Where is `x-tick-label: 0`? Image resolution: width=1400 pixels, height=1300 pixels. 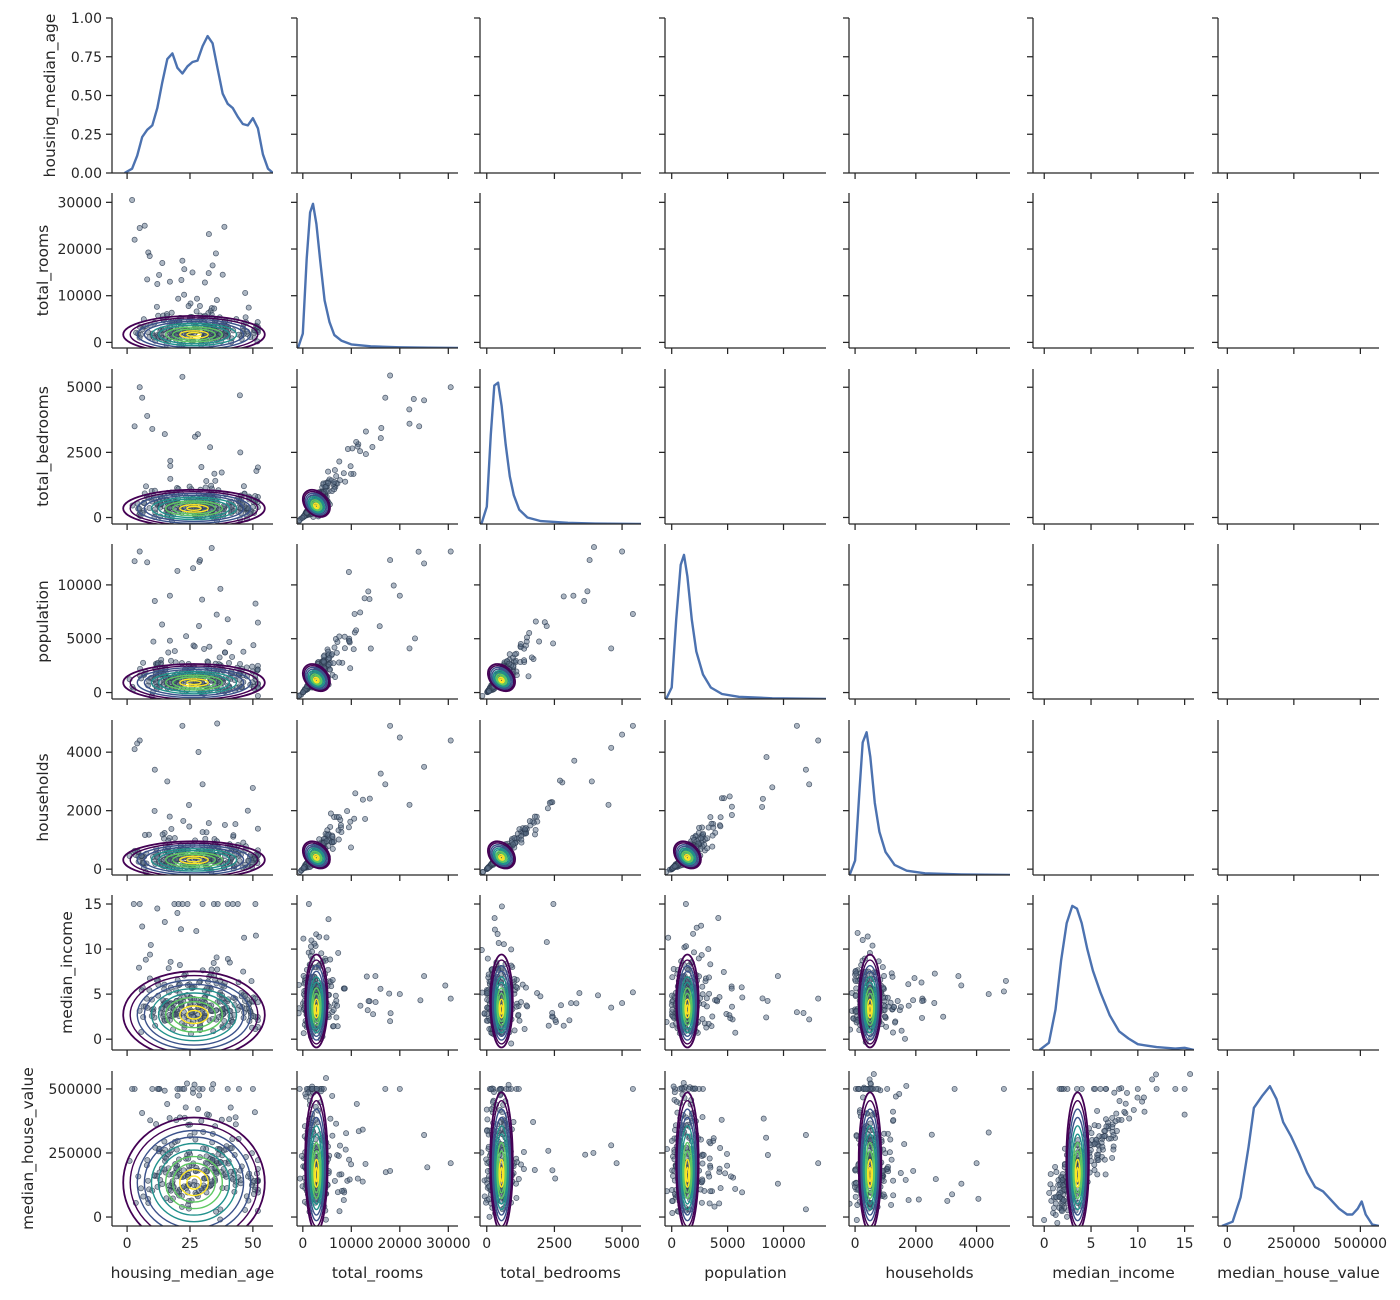
x-tick-label: 0 is located at coordinates (127, 1244).